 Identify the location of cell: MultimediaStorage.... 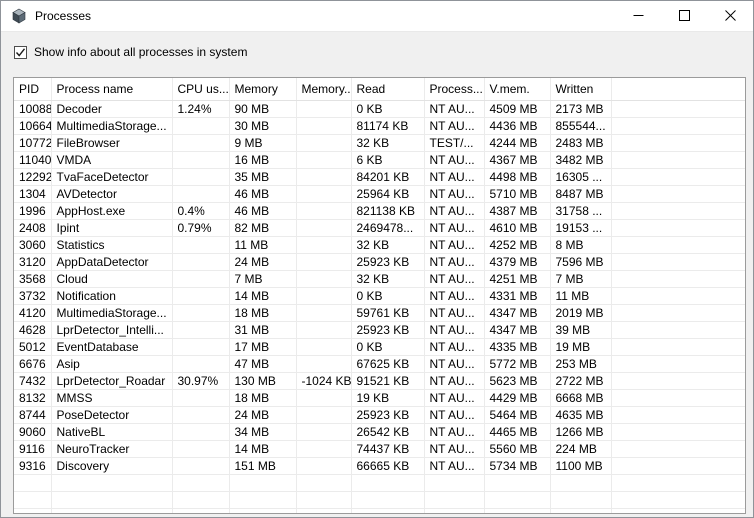
(112, 126).